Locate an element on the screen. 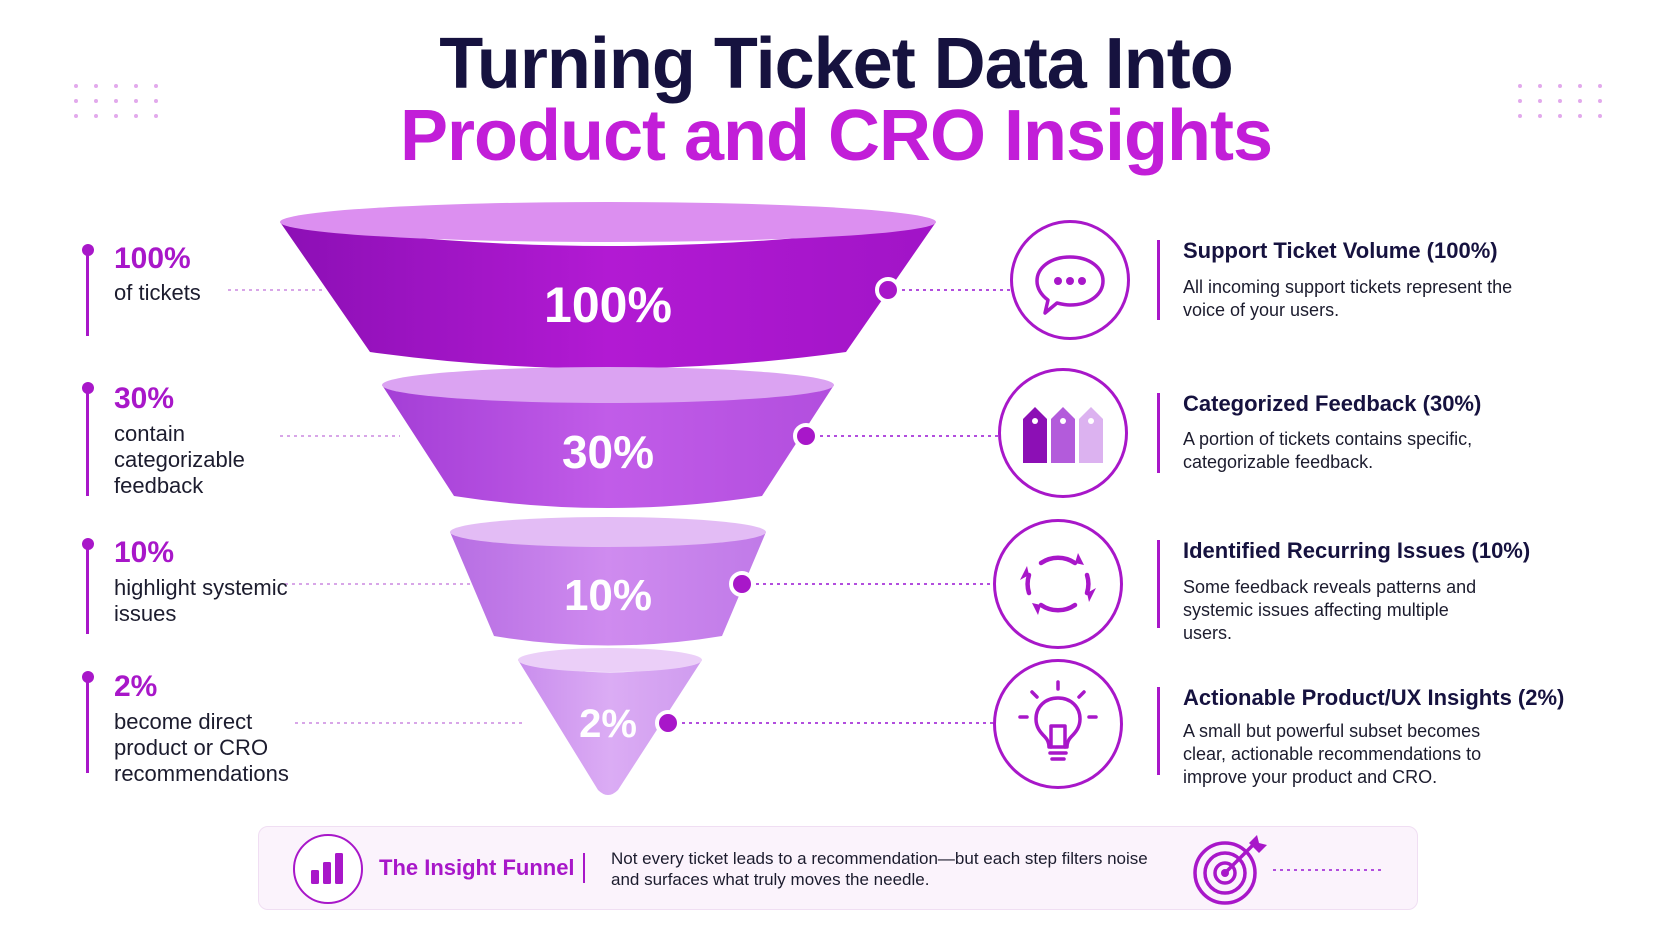 The width and height of the screenshot is (1672, 941). funnel-label-4: 2% is located at coordinates (608, 724).